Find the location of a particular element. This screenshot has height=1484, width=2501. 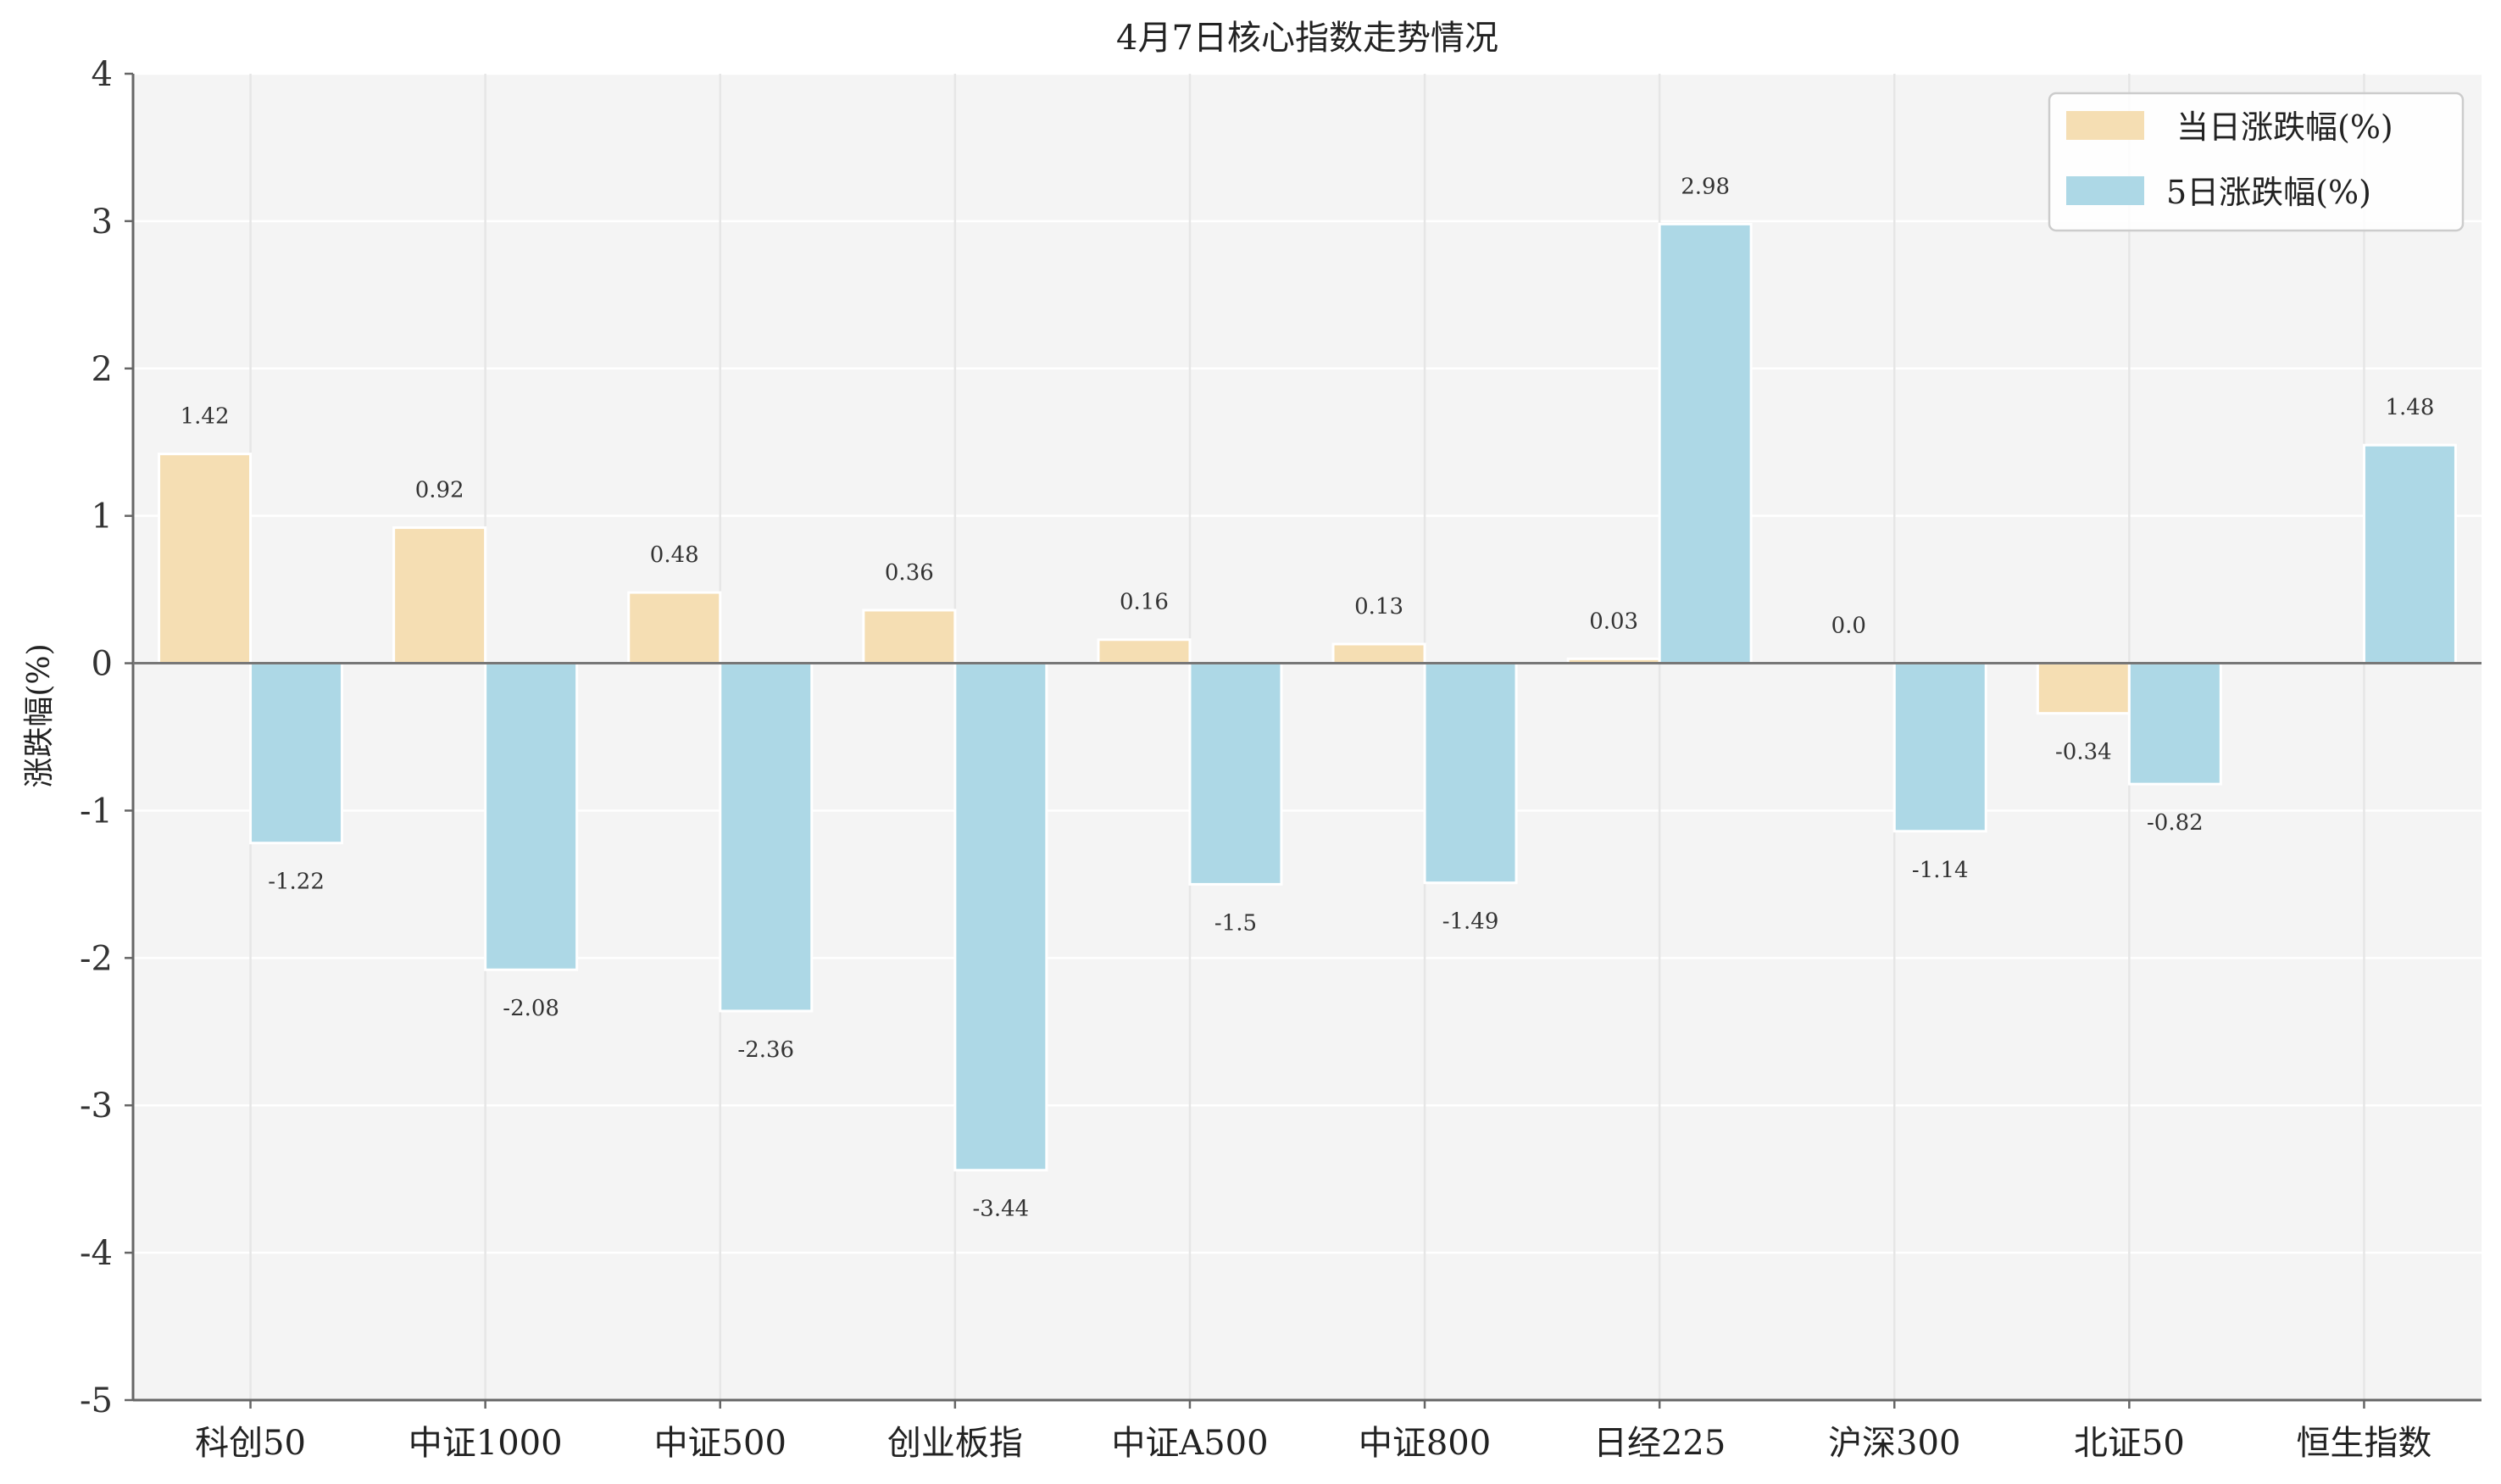

legend-label-daily: 当日涨跌幅(%) is located at coordinates (2284, 127).